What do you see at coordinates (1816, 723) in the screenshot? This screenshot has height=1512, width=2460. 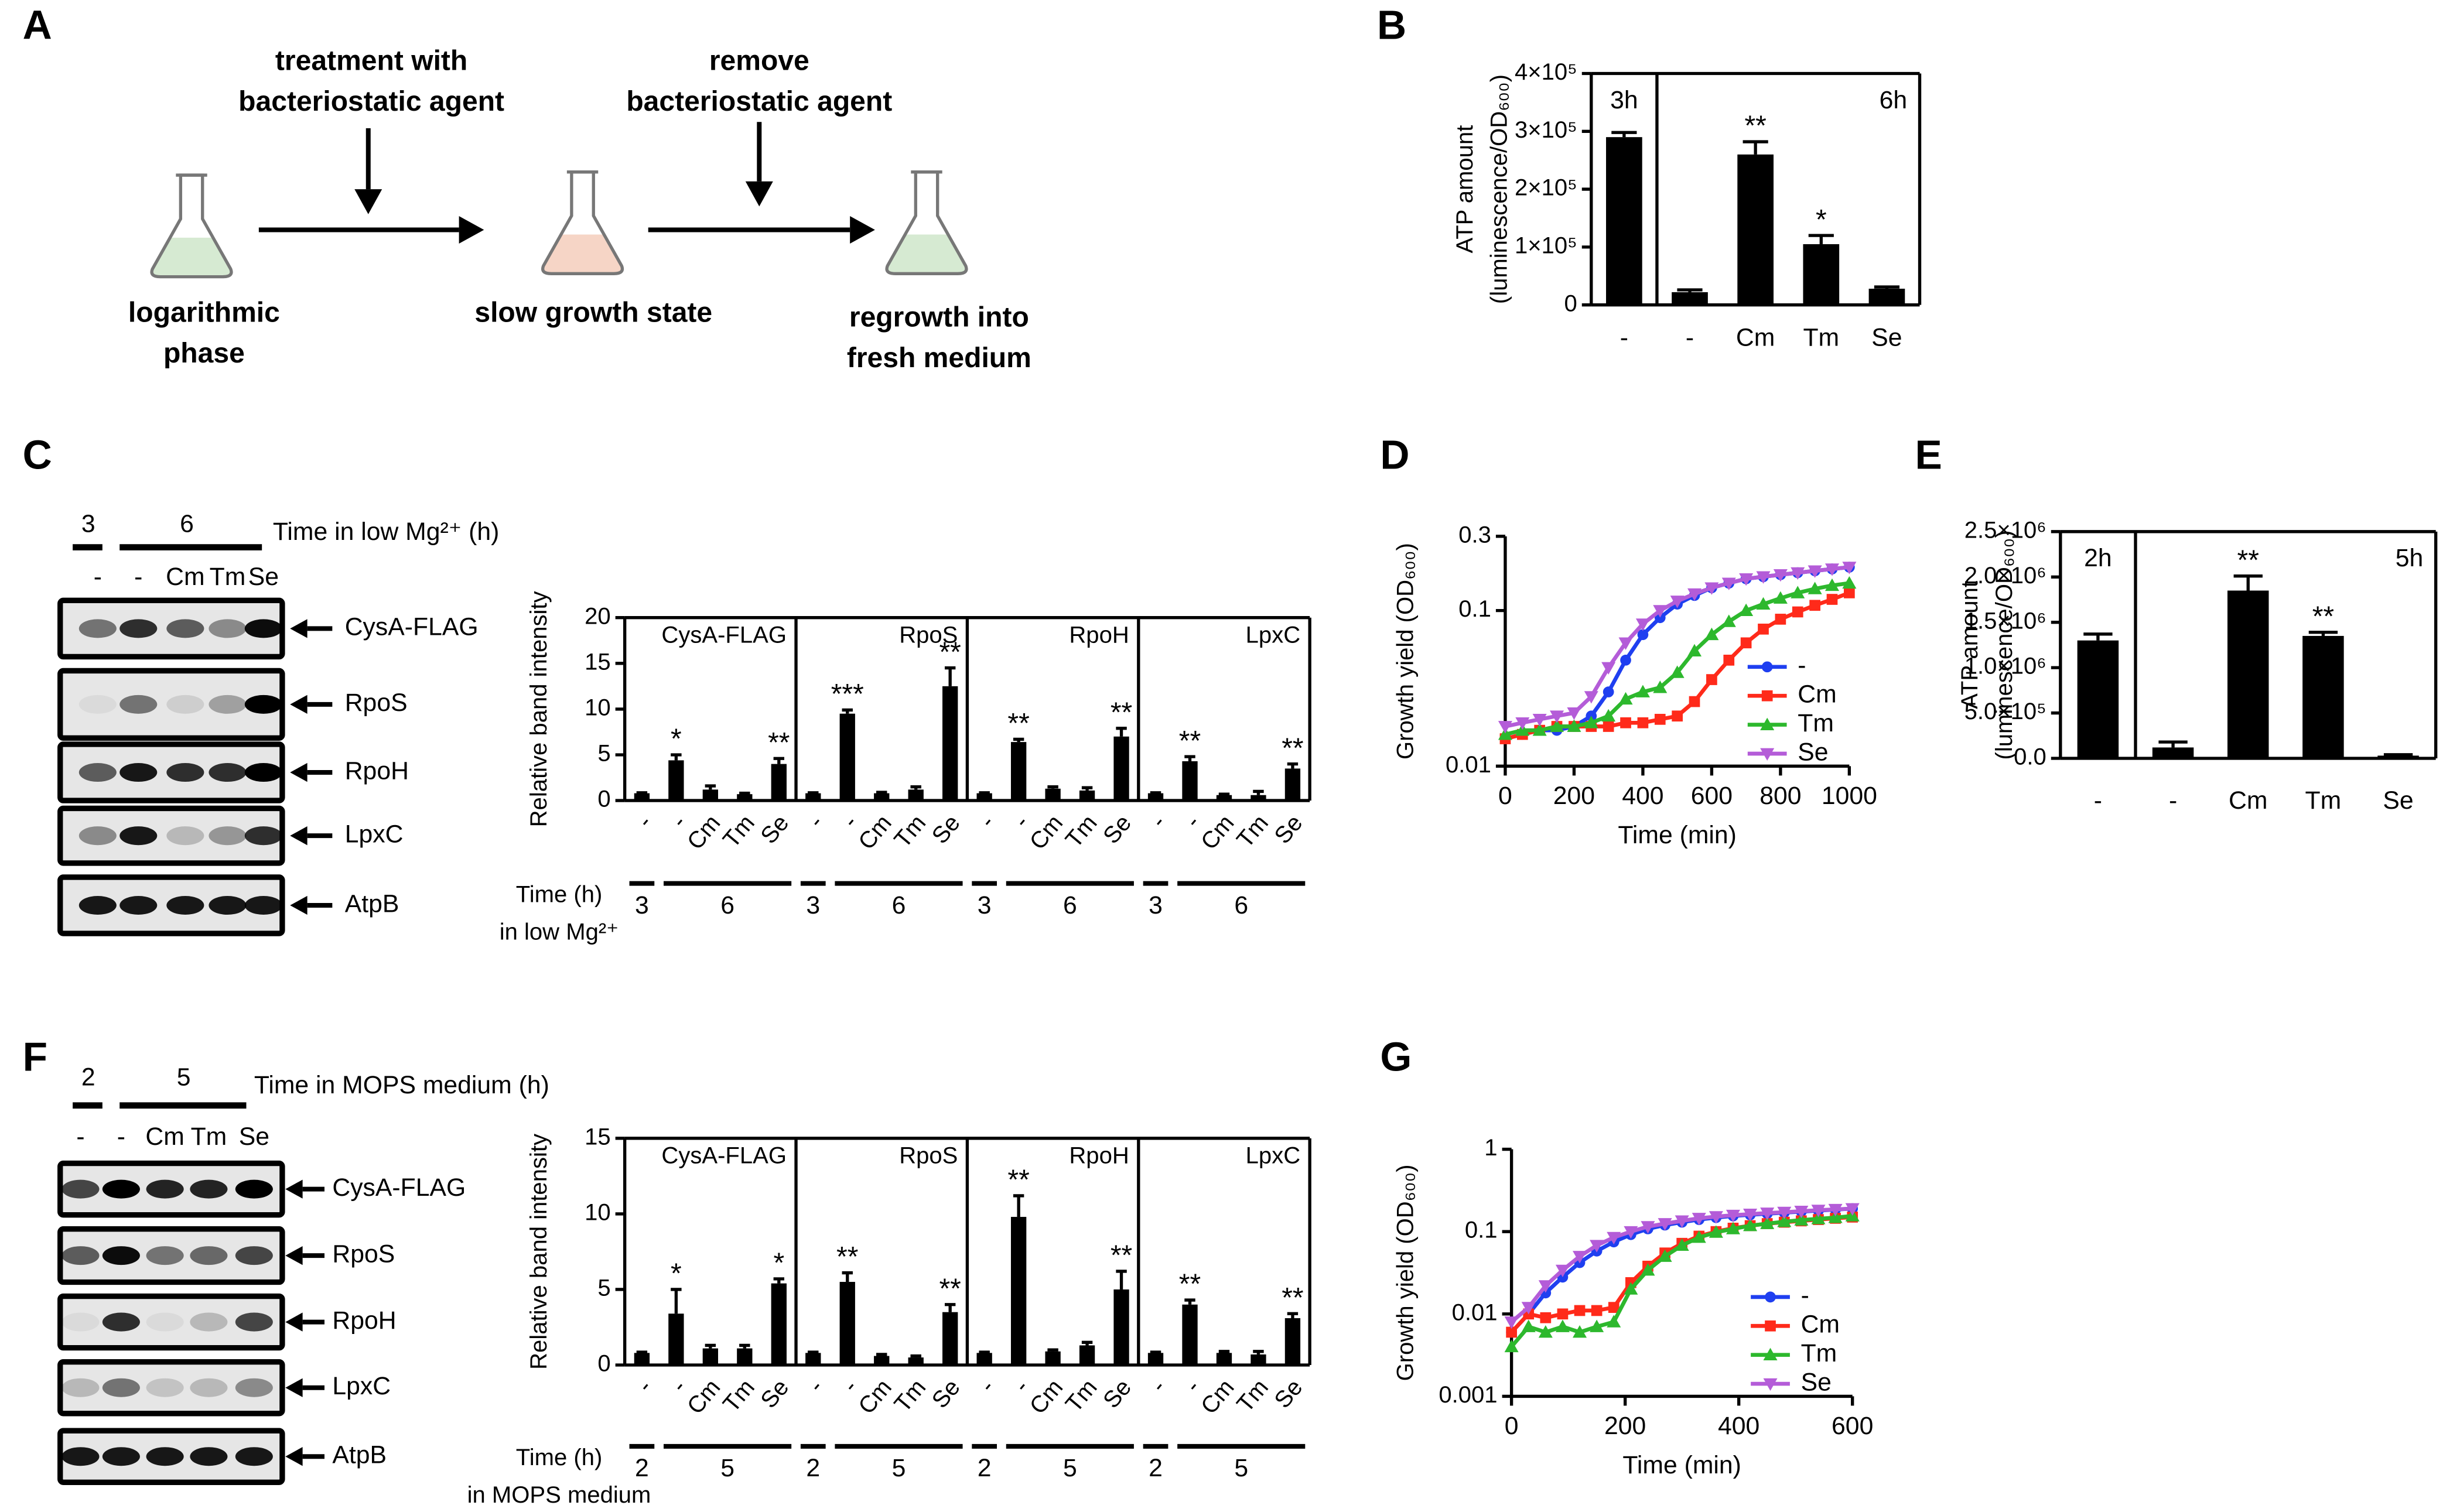 I see `legend-label: Tm` at bounding box center [1816, 723].